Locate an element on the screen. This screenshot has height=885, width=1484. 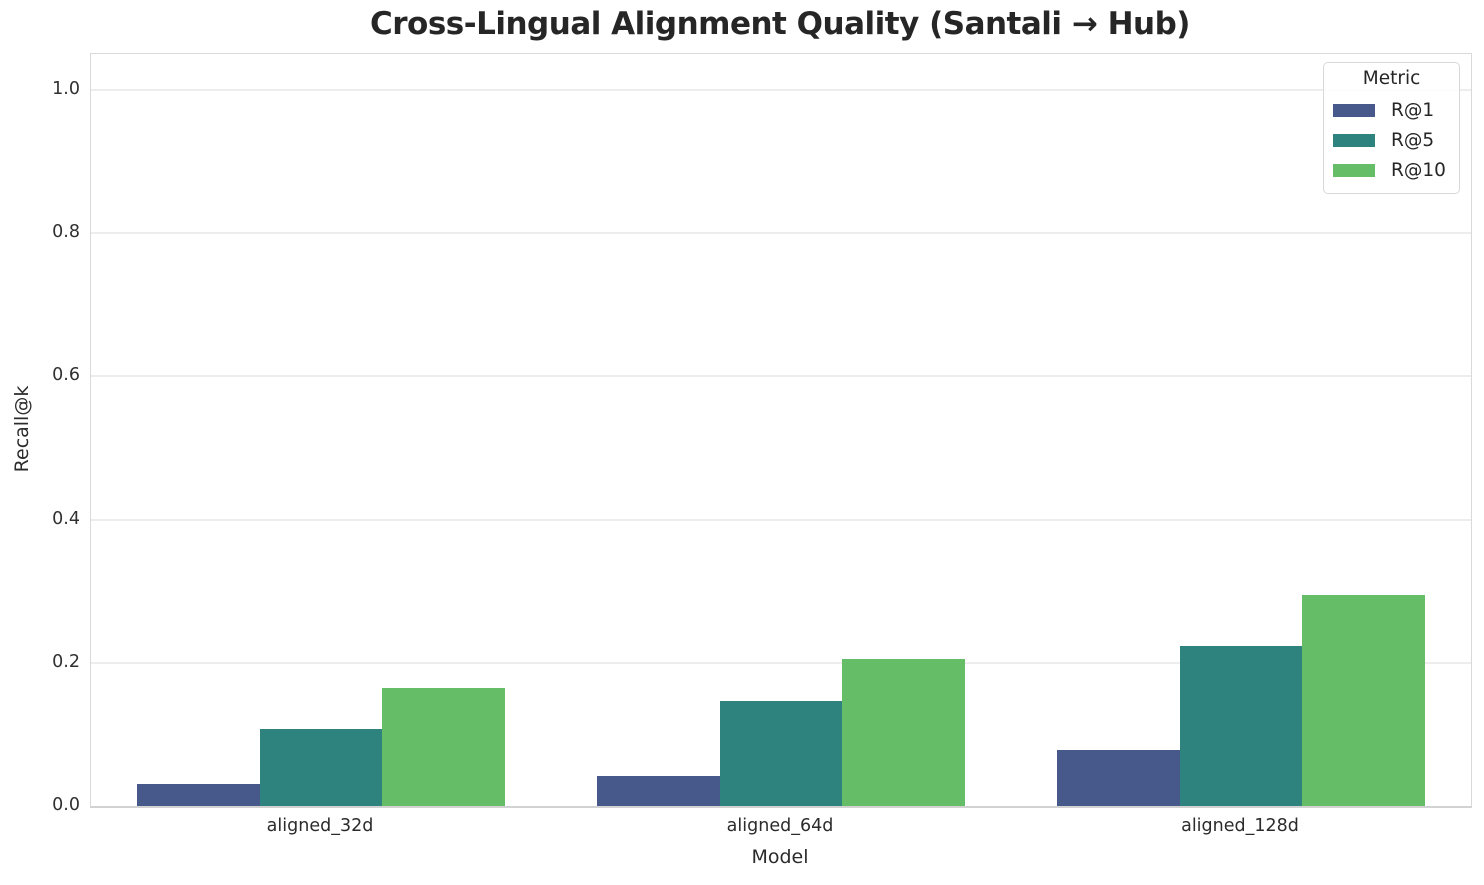
x-tick-label-aligned_64d: aligned_64d is located at coordinates (780, 826).